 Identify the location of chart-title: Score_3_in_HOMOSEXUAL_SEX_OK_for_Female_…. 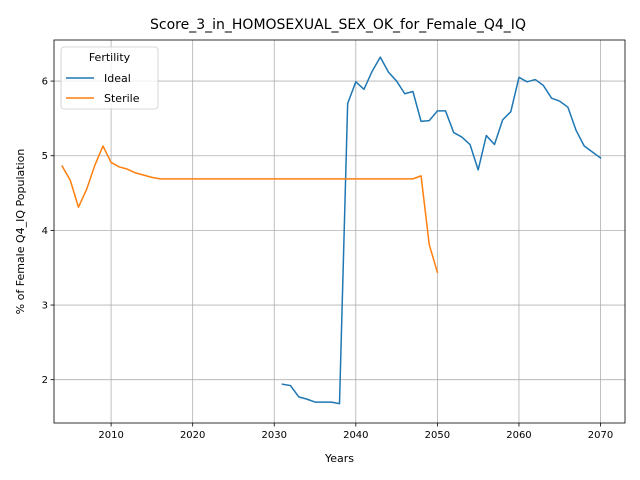
(338, 25).